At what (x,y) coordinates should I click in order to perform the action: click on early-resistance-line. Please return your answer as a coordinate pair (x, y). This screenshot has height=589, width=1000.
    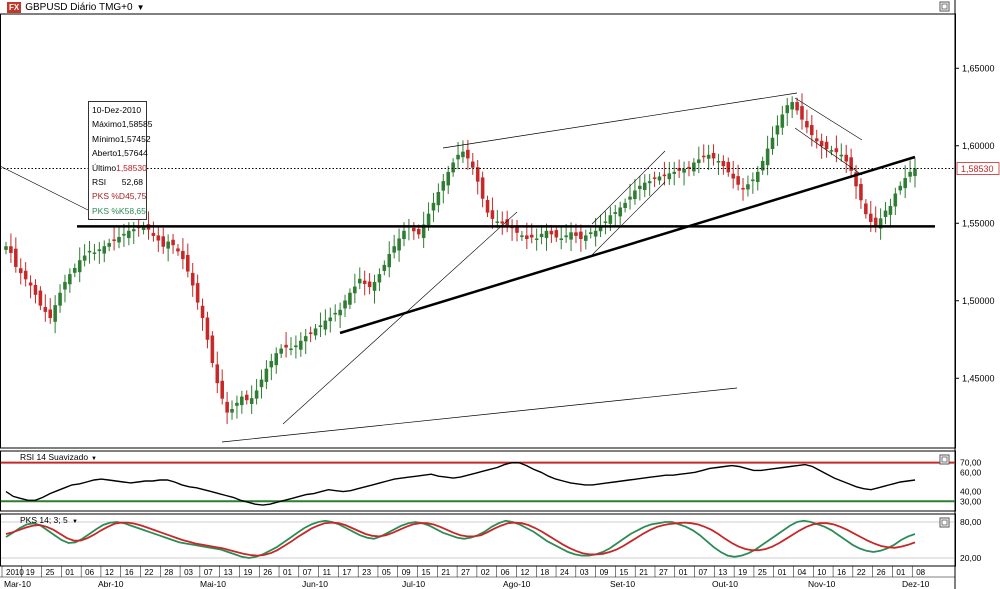
    Looking at the image, I should click on (48, 190).